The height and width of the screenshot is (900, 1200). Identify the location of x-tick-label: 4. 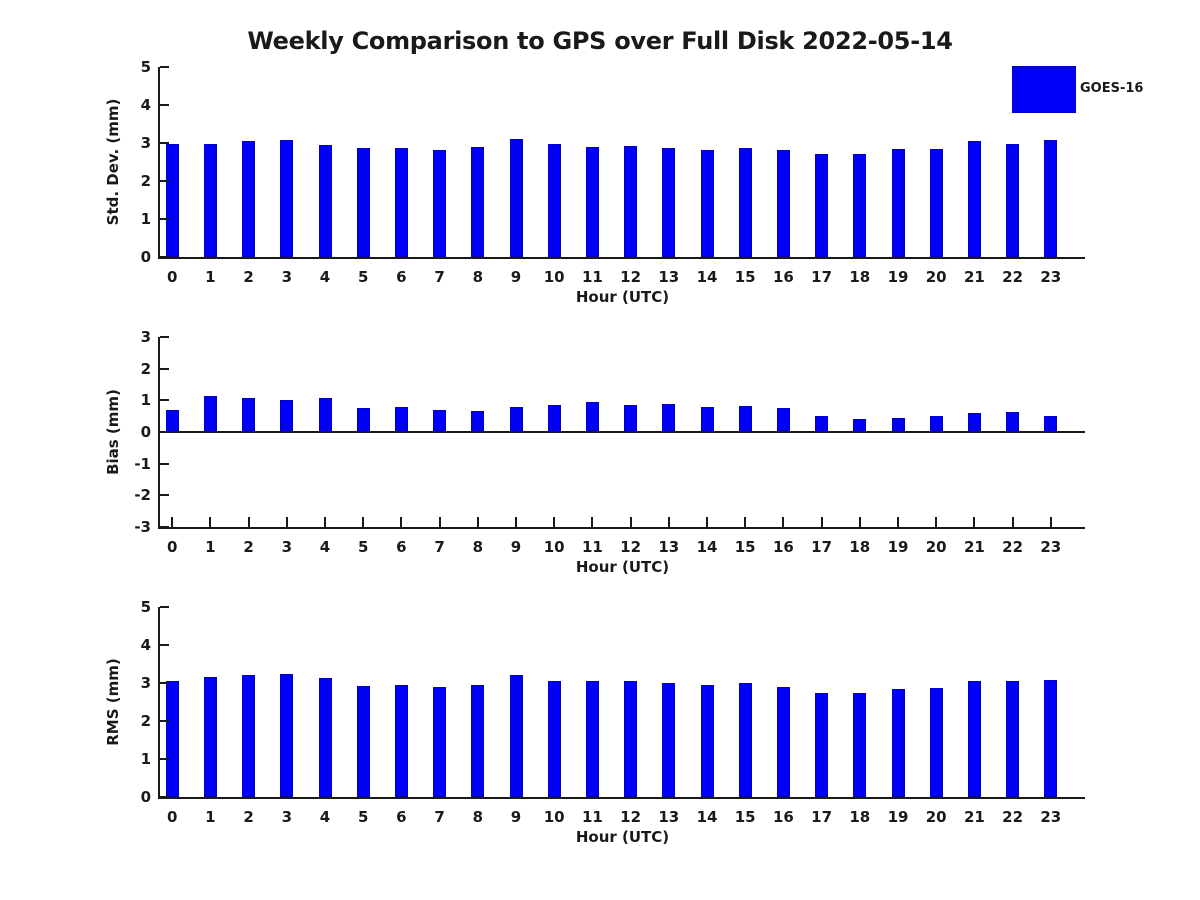
(325, 547).